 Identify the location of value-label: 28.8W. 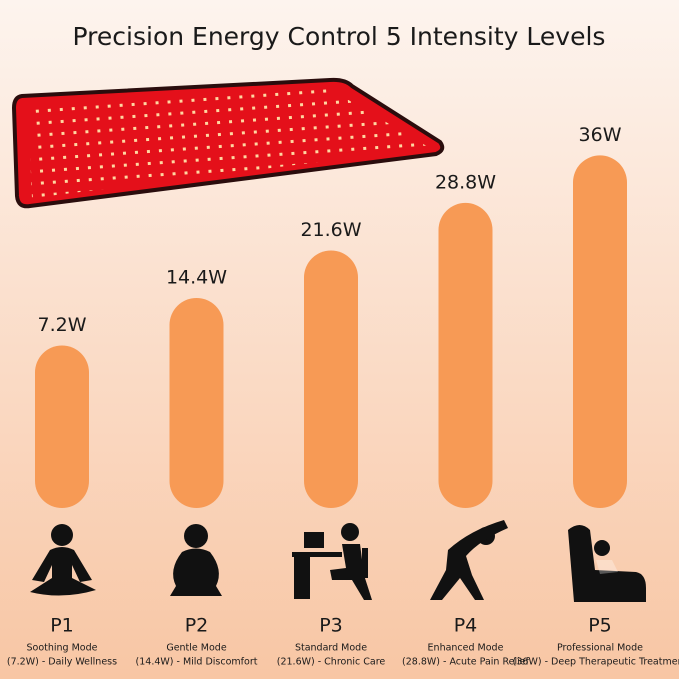
(465, 182).